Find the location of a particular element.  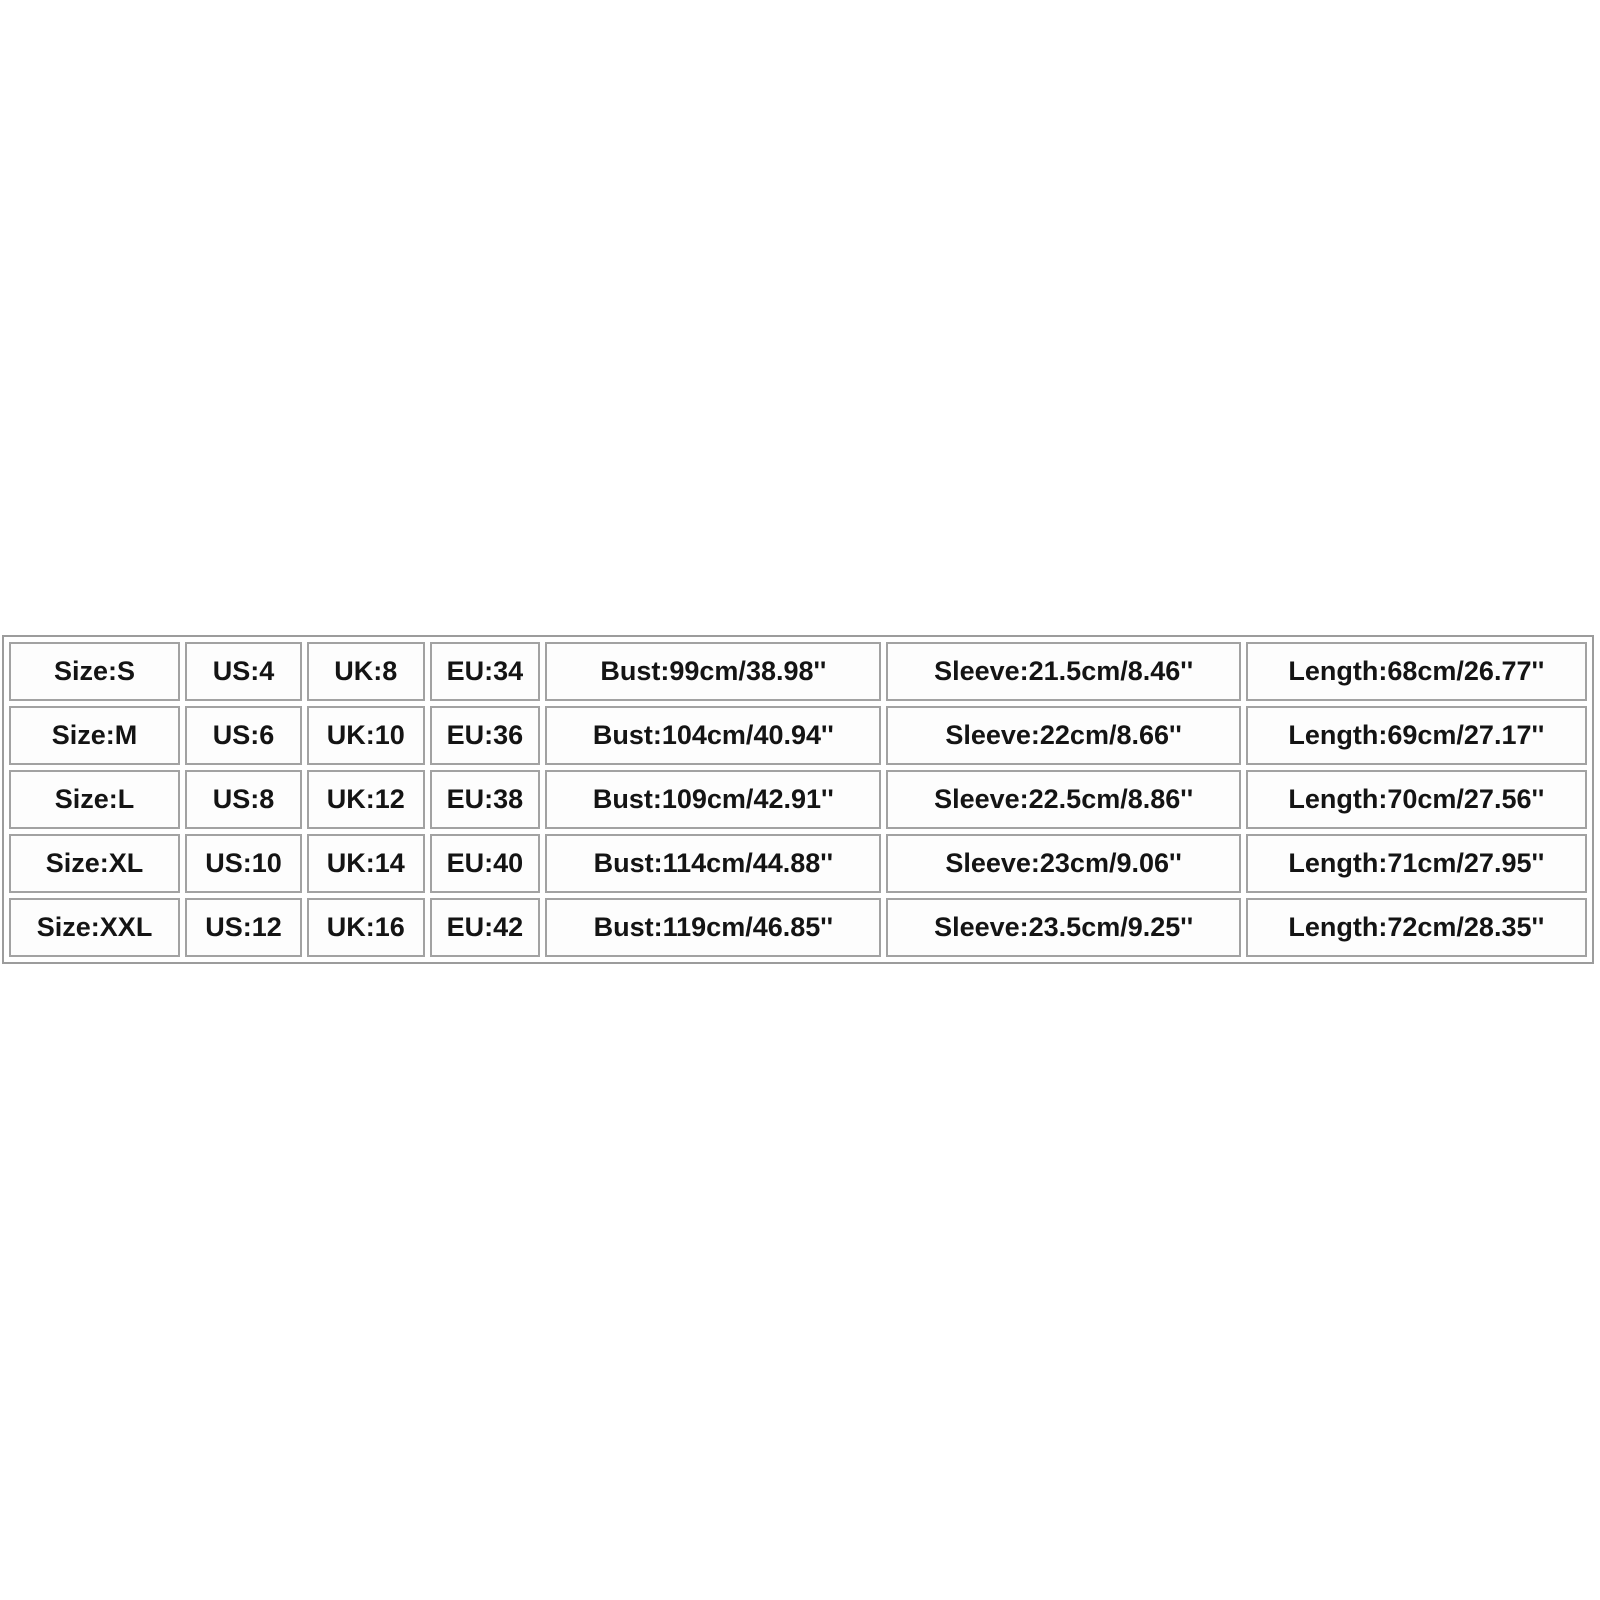

sleeve-cell: Sleeve:23cm/9.06'' is located at coordinates (1063, 863).